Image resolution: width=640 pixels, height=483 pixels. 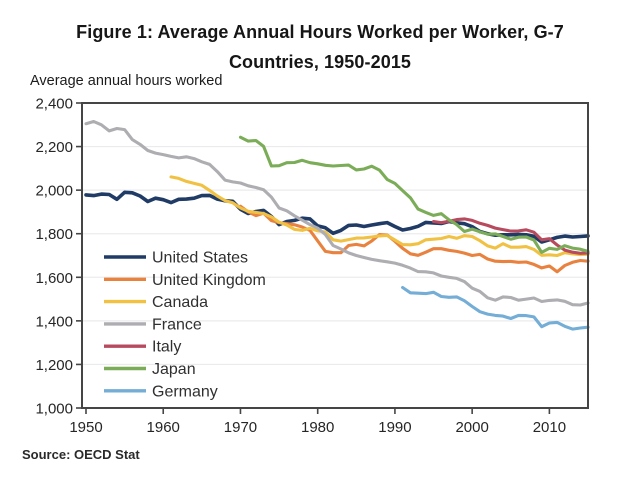 I want to click on series-line-united-states, so click(x=337, y=217).